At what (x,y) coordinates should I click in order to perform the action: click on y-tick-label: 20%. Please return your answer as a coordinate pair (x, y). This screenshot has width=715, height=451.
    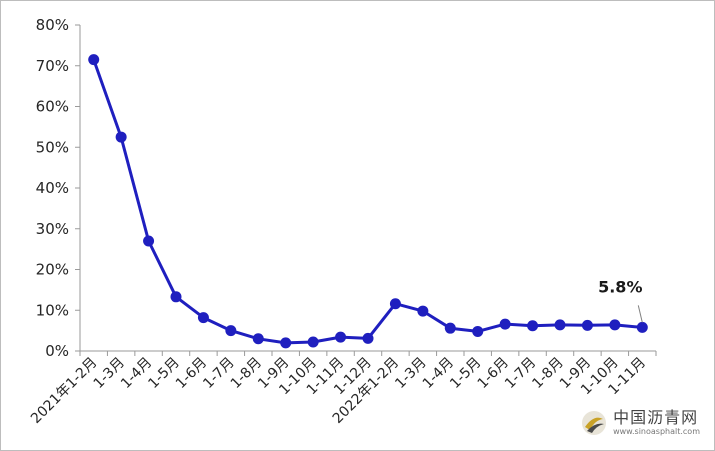
    Looking at the image, I should click on (52, 270).